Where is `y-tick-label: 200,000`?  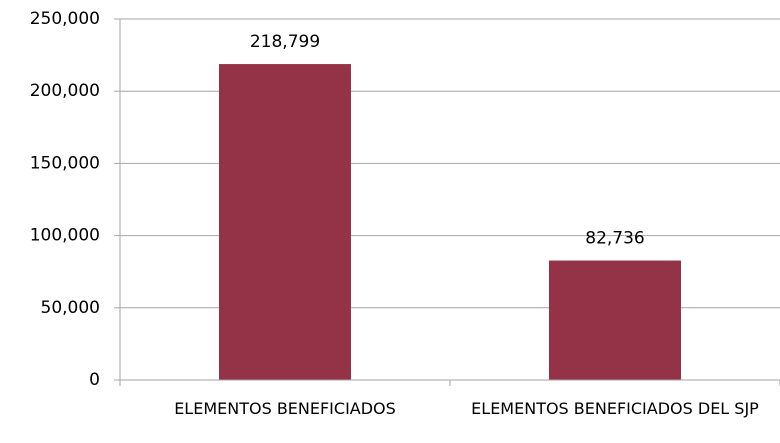
y-tick-label: 200,000 is located at coordinates (65, 91).